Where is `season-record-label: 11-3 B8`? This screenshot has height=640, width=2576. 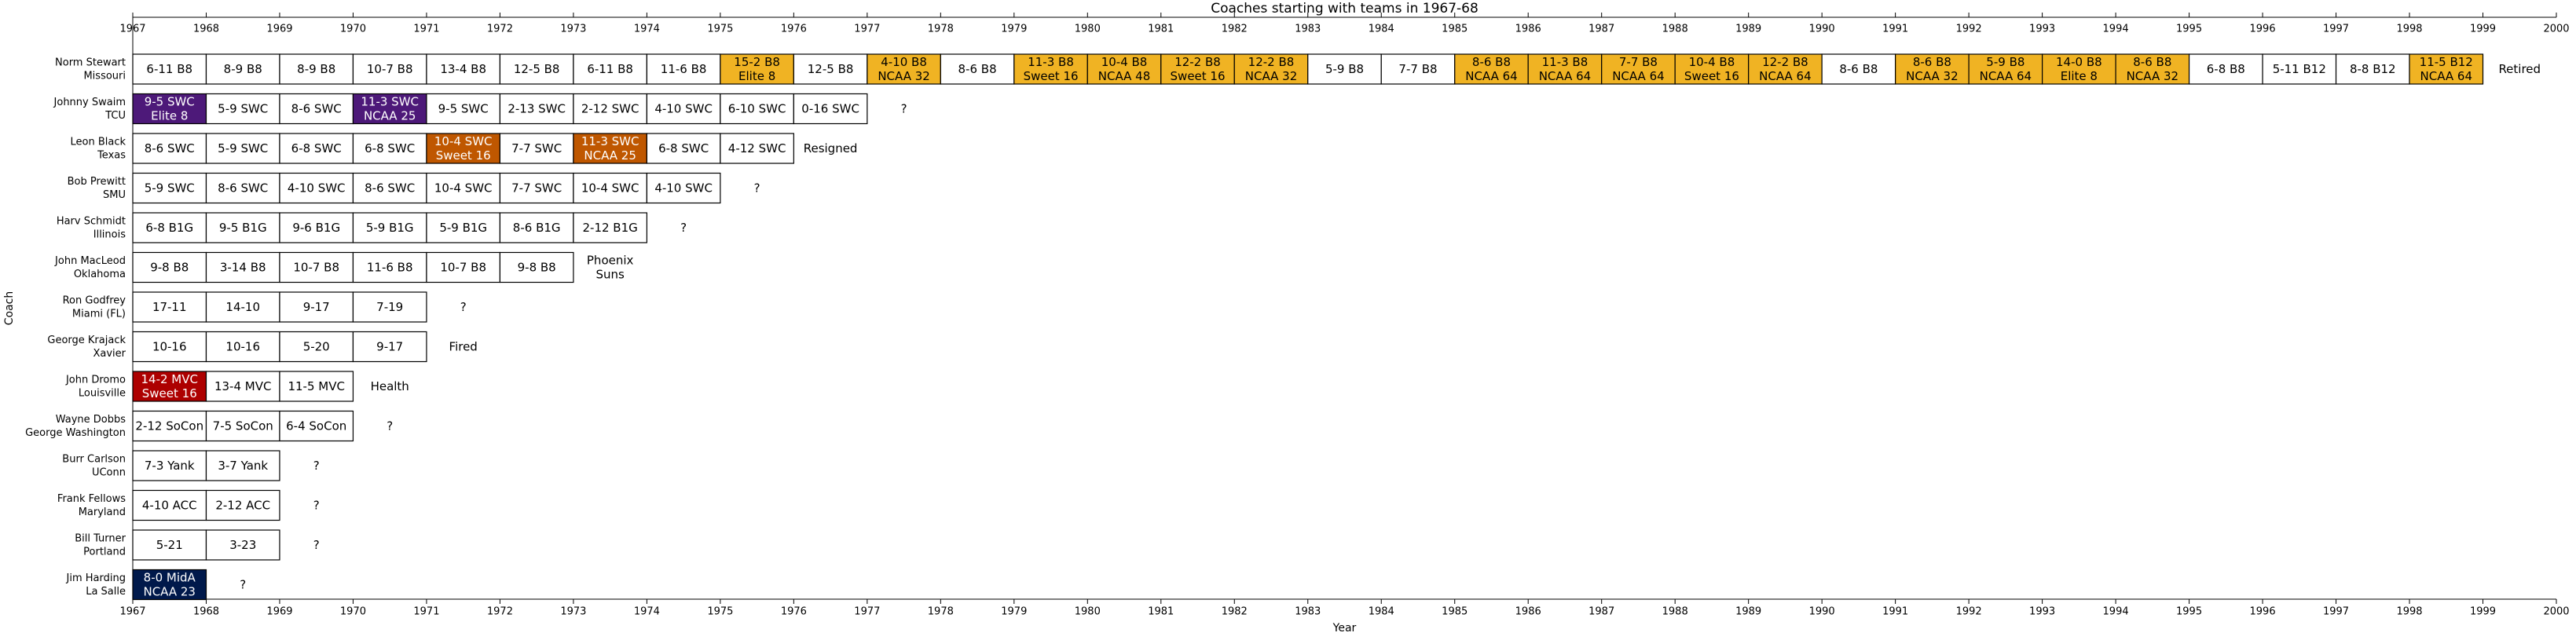
season-record-label: 11-3 B8 is located at coordinates (1051, 62).